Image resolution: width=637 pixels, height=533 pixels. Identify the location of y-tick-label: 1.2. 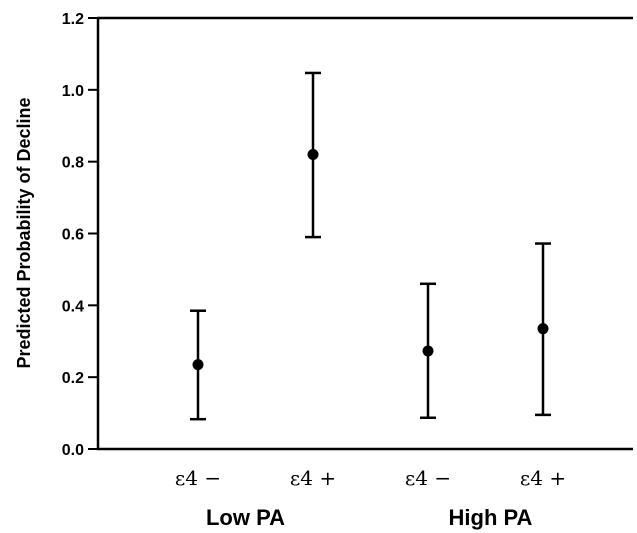
(73, 19).